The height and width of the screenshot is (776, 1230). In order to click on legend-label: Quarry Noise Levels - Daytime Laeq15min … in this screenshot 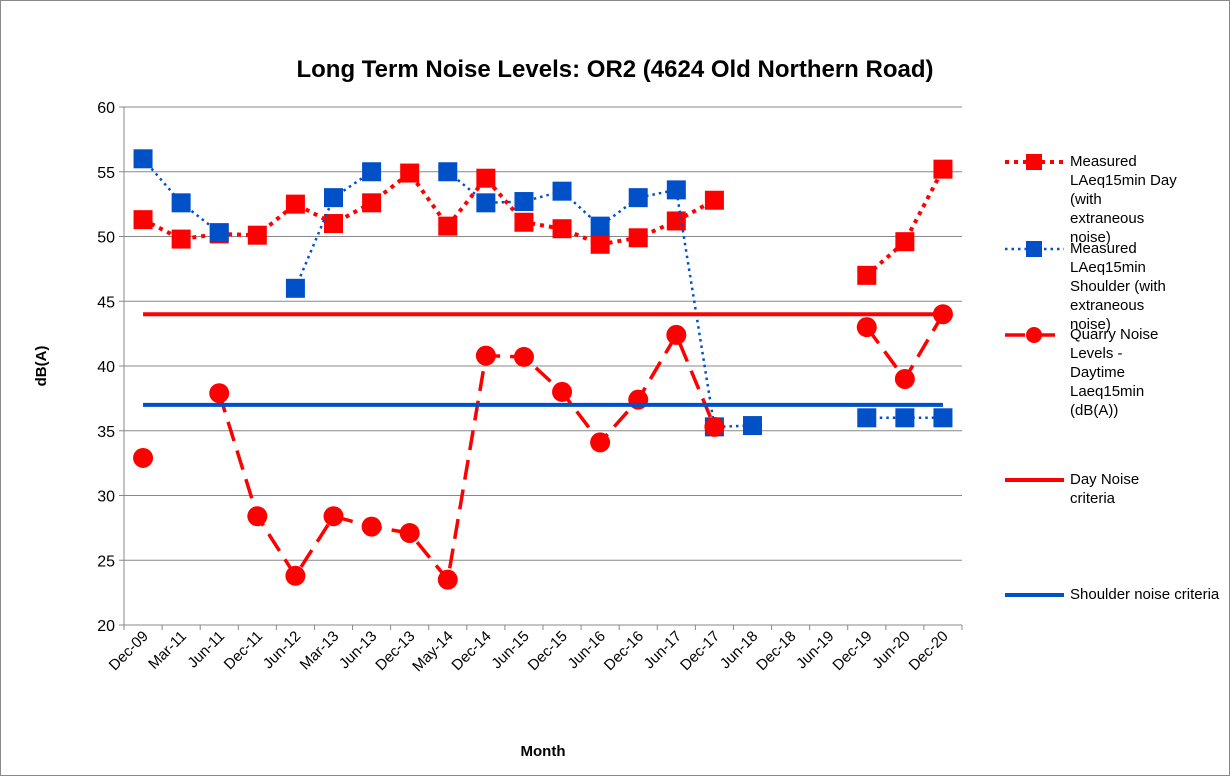, I will do `click(1114, 372)`.